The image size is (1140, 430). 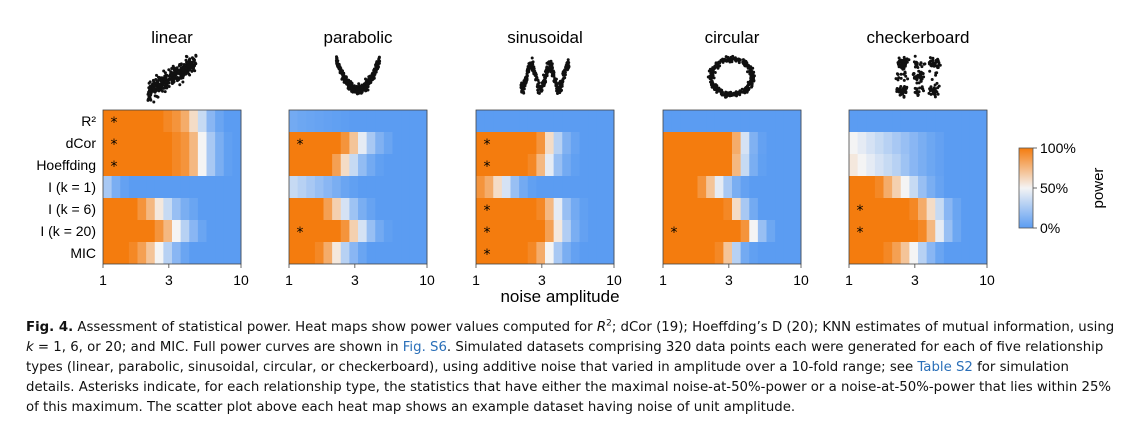 I want to click on significance-asterisk: *, so click(x=674, y=233).